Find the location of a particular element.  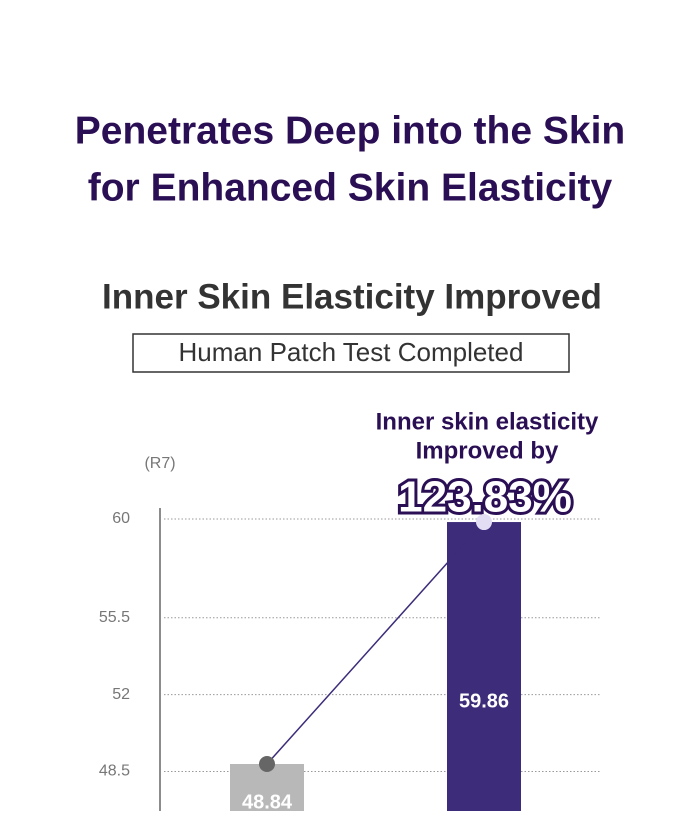

y-tick-label: 52 is located at coordinates (121, 694).